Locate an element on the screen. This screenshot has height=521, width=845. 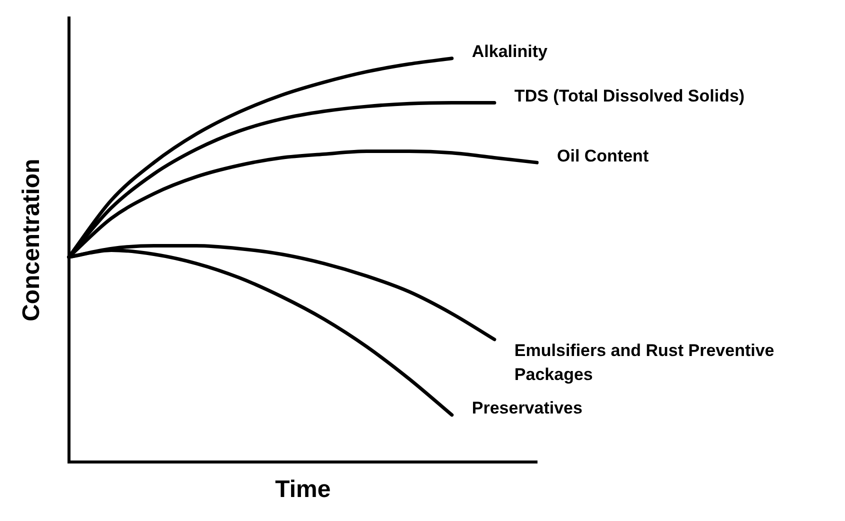
series-label: Preservatives is located at coordinates (527, 408).